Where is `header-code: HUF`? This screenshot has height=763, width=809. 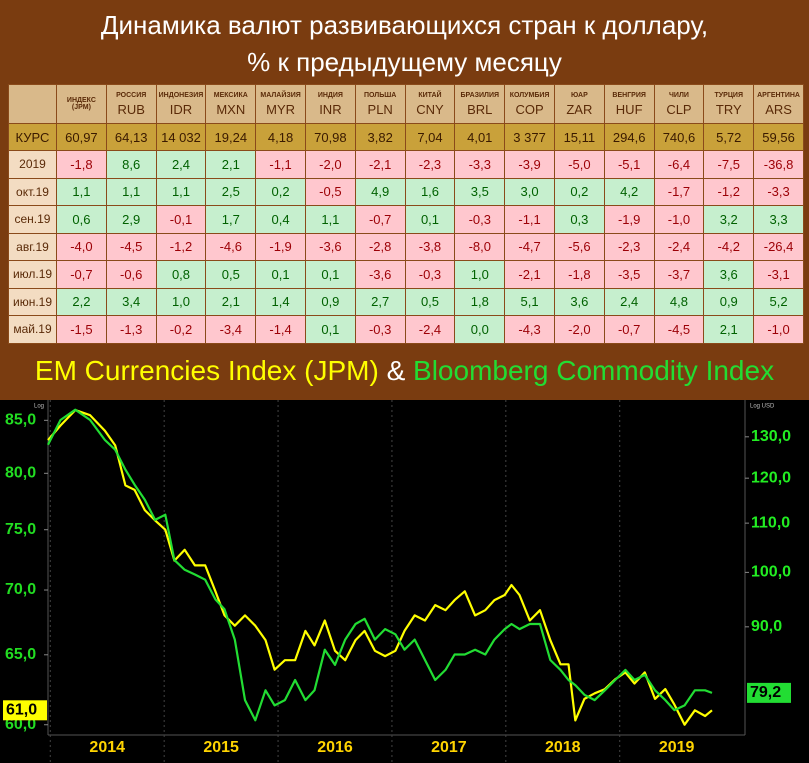
header-code: HUF is located at coordinates (629, 109).